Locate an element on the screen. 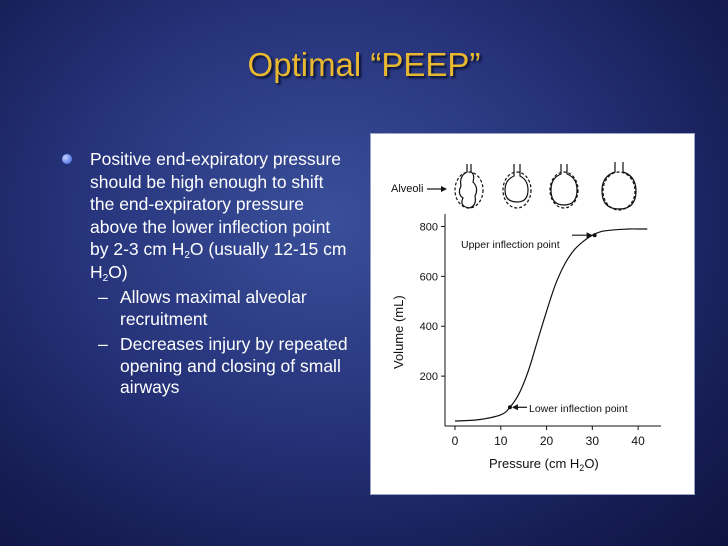 The width and height of the screenshot is (728, 546). subscript-2b: 2 is located at coordinates (105, 278).